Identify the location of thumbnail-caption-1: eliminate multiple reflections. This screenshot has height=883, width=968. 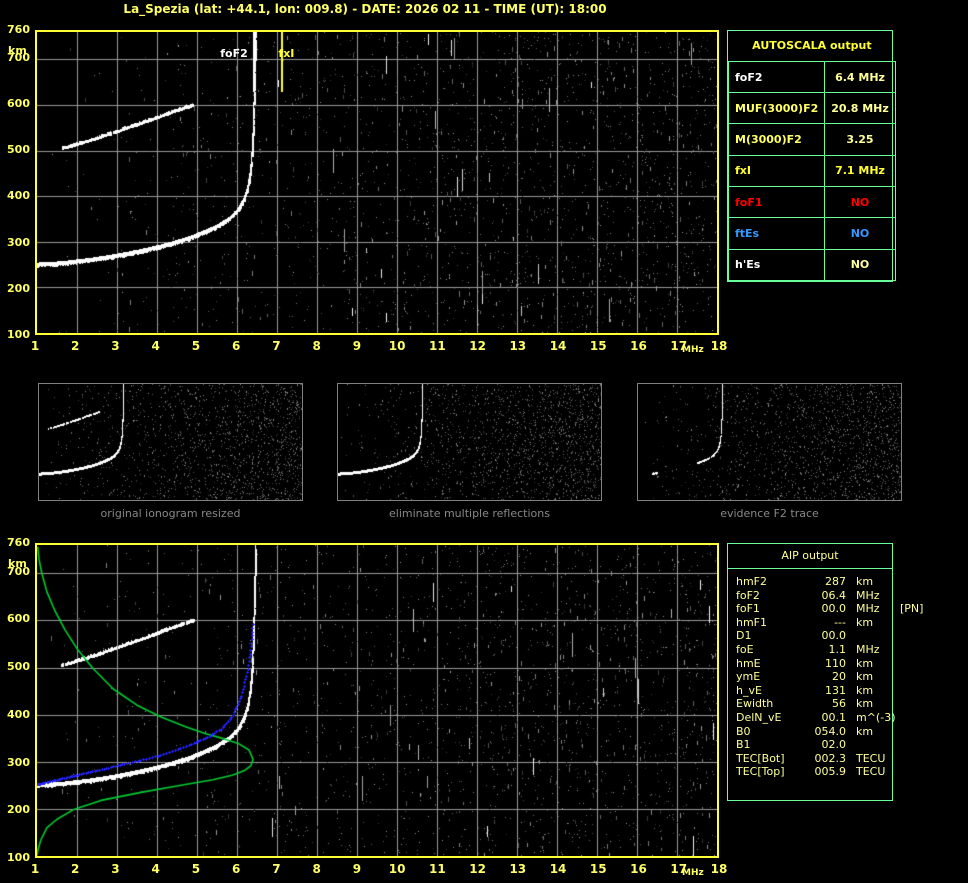
(469, 513).